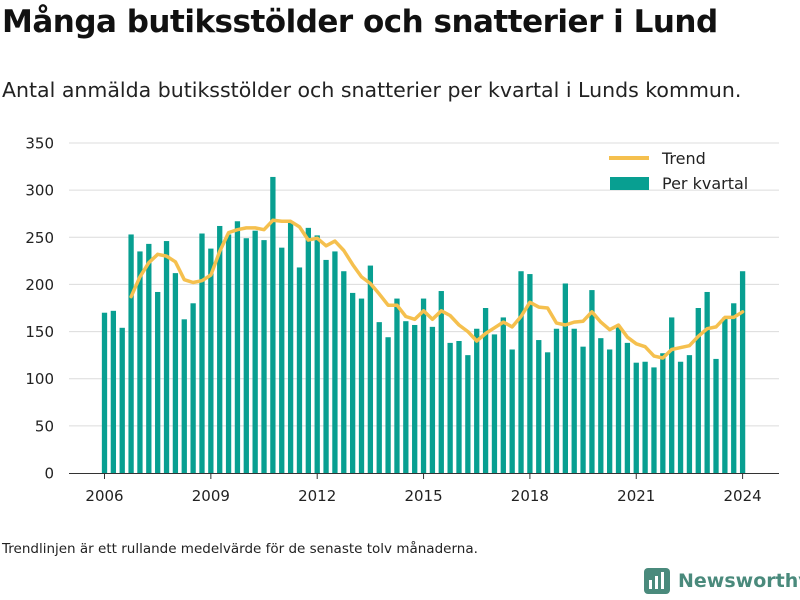 This screenshot has width=800, height=600. I want to click on legend-label-trend: Trend, so click(683, 158).